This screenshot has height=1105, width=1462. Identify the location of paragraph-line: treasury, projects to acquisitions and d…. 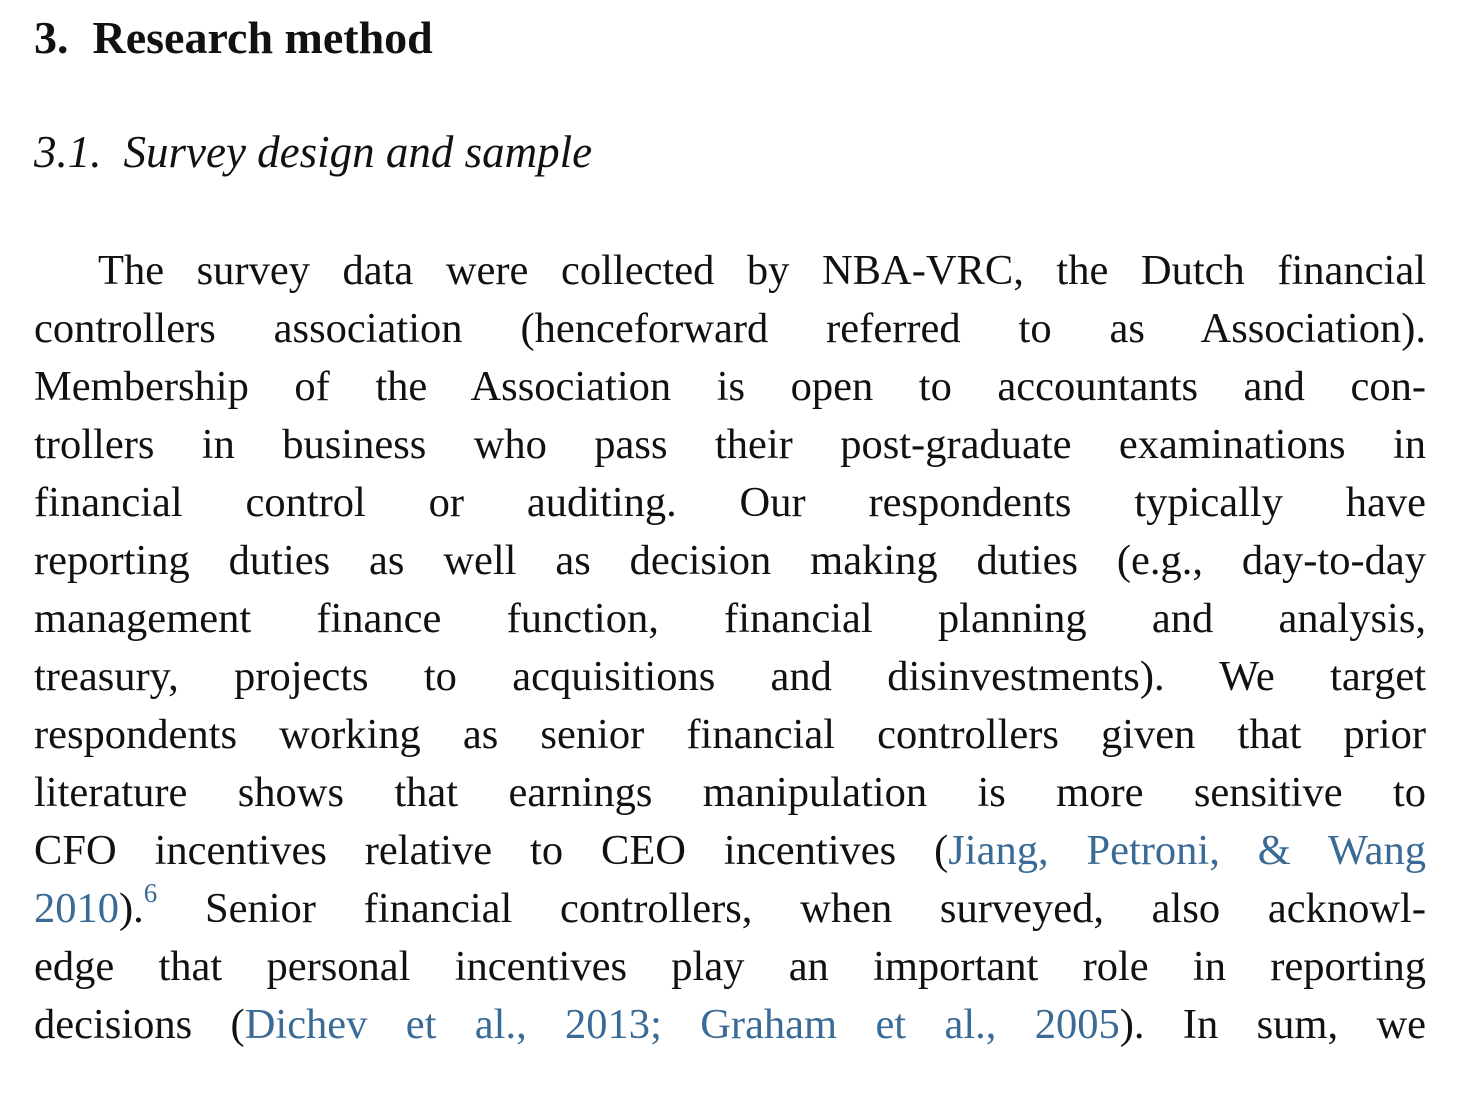
(730, 676).